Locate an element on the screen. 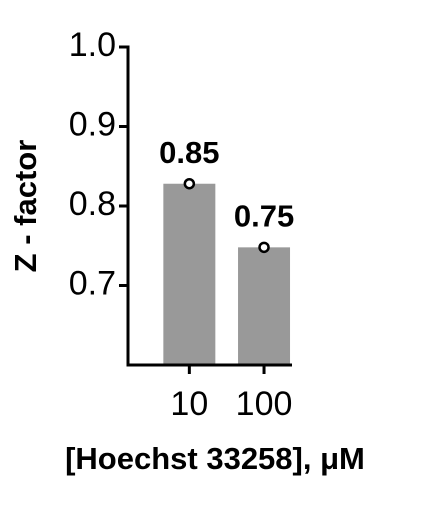 This screenshot has height=512, width=424. x-axis-label: [Hoechst 33258], μM is located at coordinates (215, 458).